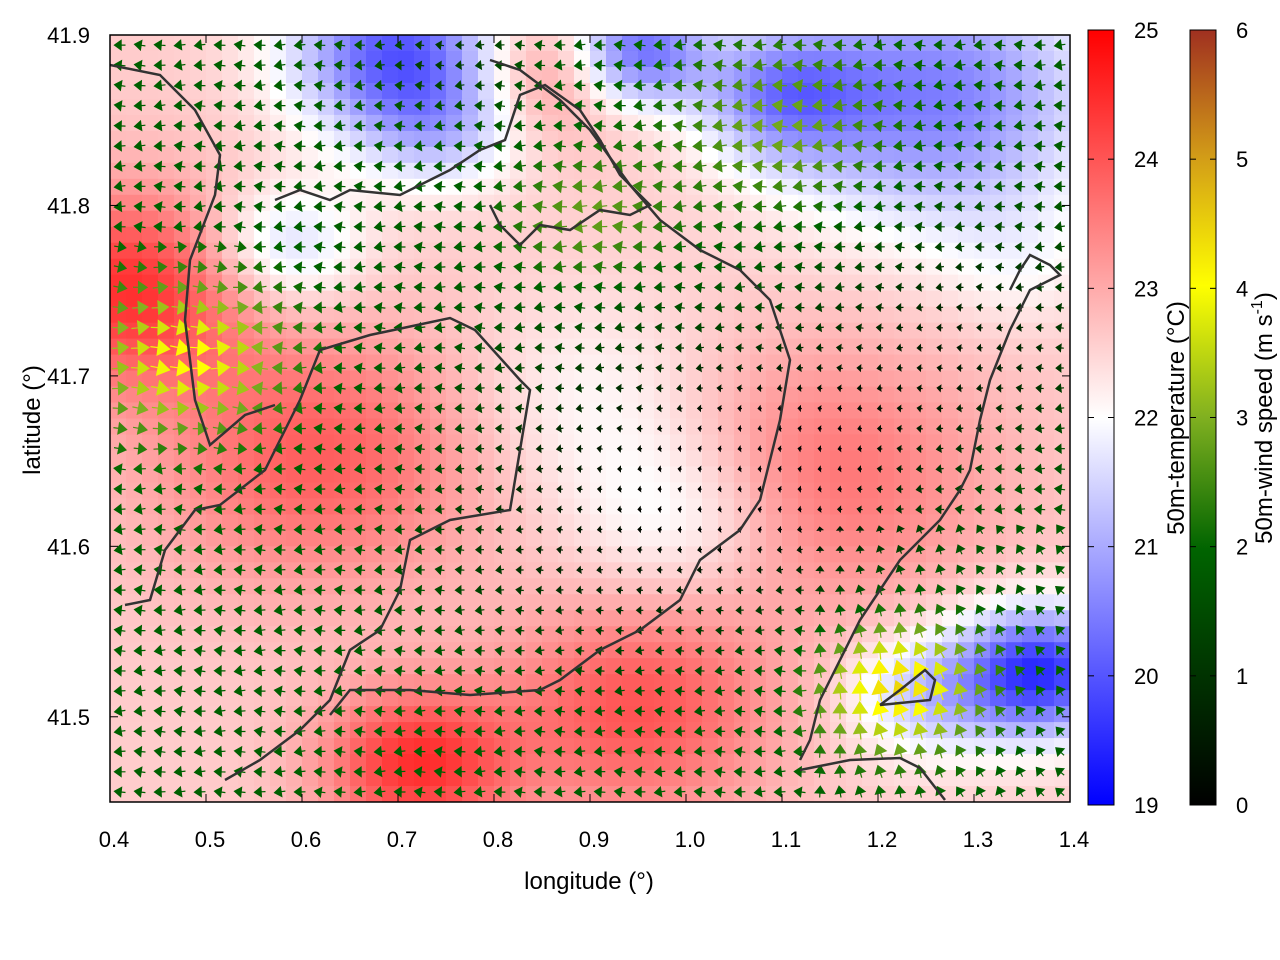 This screenshot has width=1280, height=960. What do you see at coordinates (306, 839) in the screenshot?
I see `x-tick-label: 0.6` at bounding box center [306, 839].